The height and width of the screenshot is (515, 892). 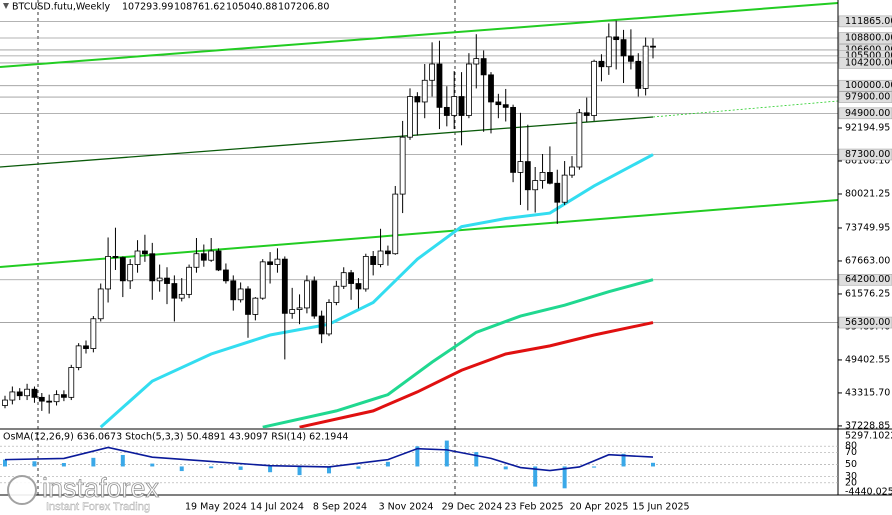 I want to click on level-label: 56300.00, so click(x=867, y=322).